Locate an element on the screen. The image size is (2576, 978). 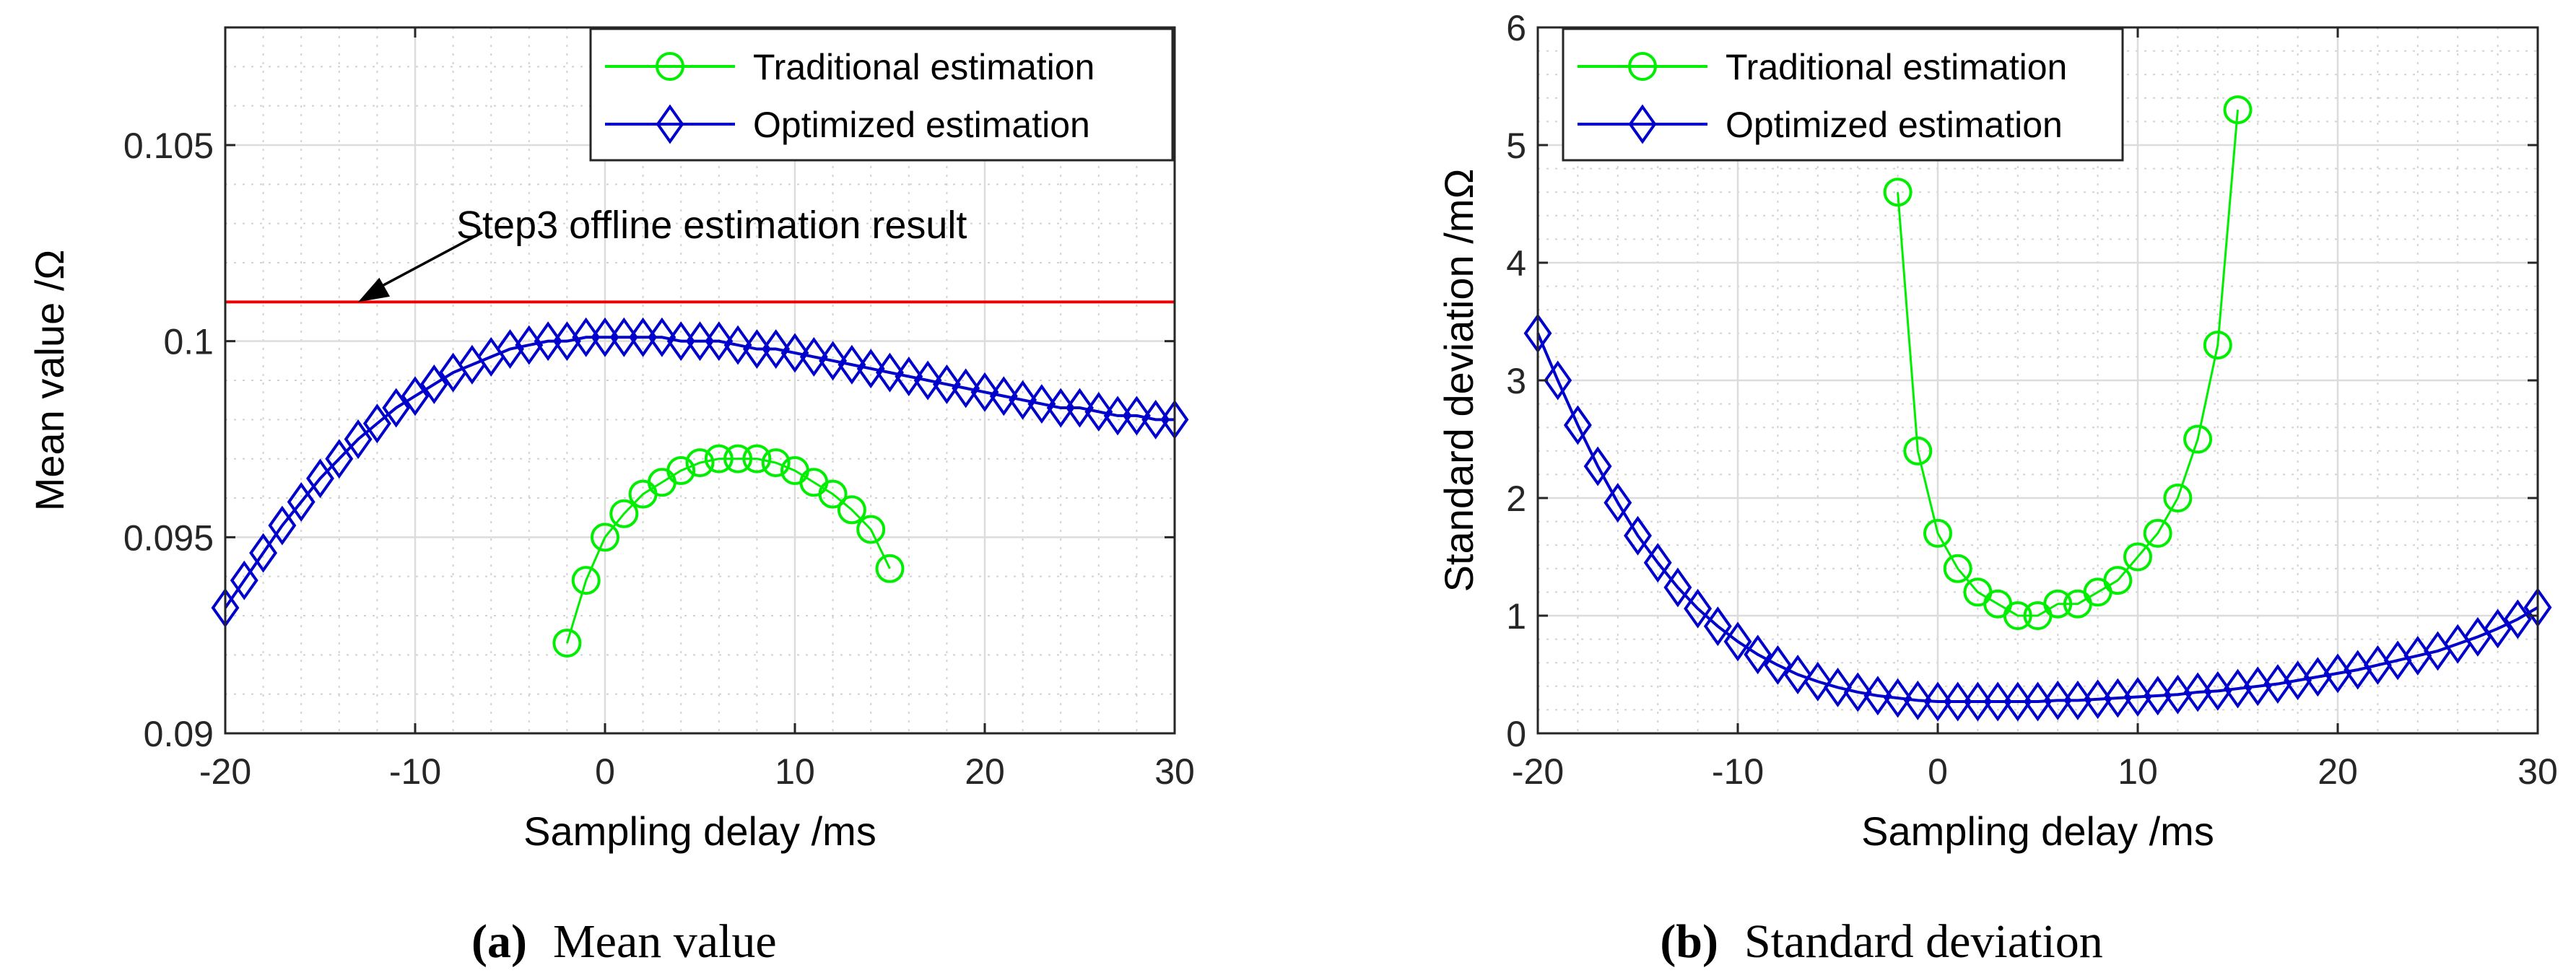
mean-xtick-label: -20 is located at coordinates (225, 771).